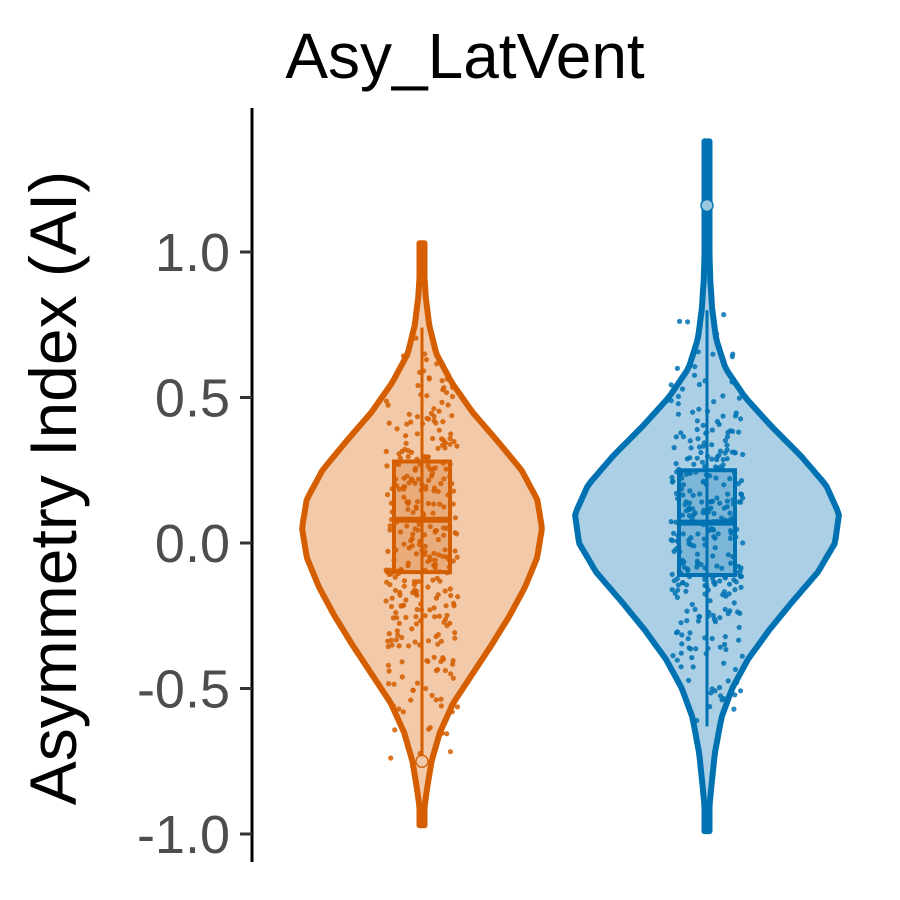 The width and height of the screenshot is (900, 900). Describe the element at coordinates (422, 761) in the screenshot. I see `outlier-point` at that location.